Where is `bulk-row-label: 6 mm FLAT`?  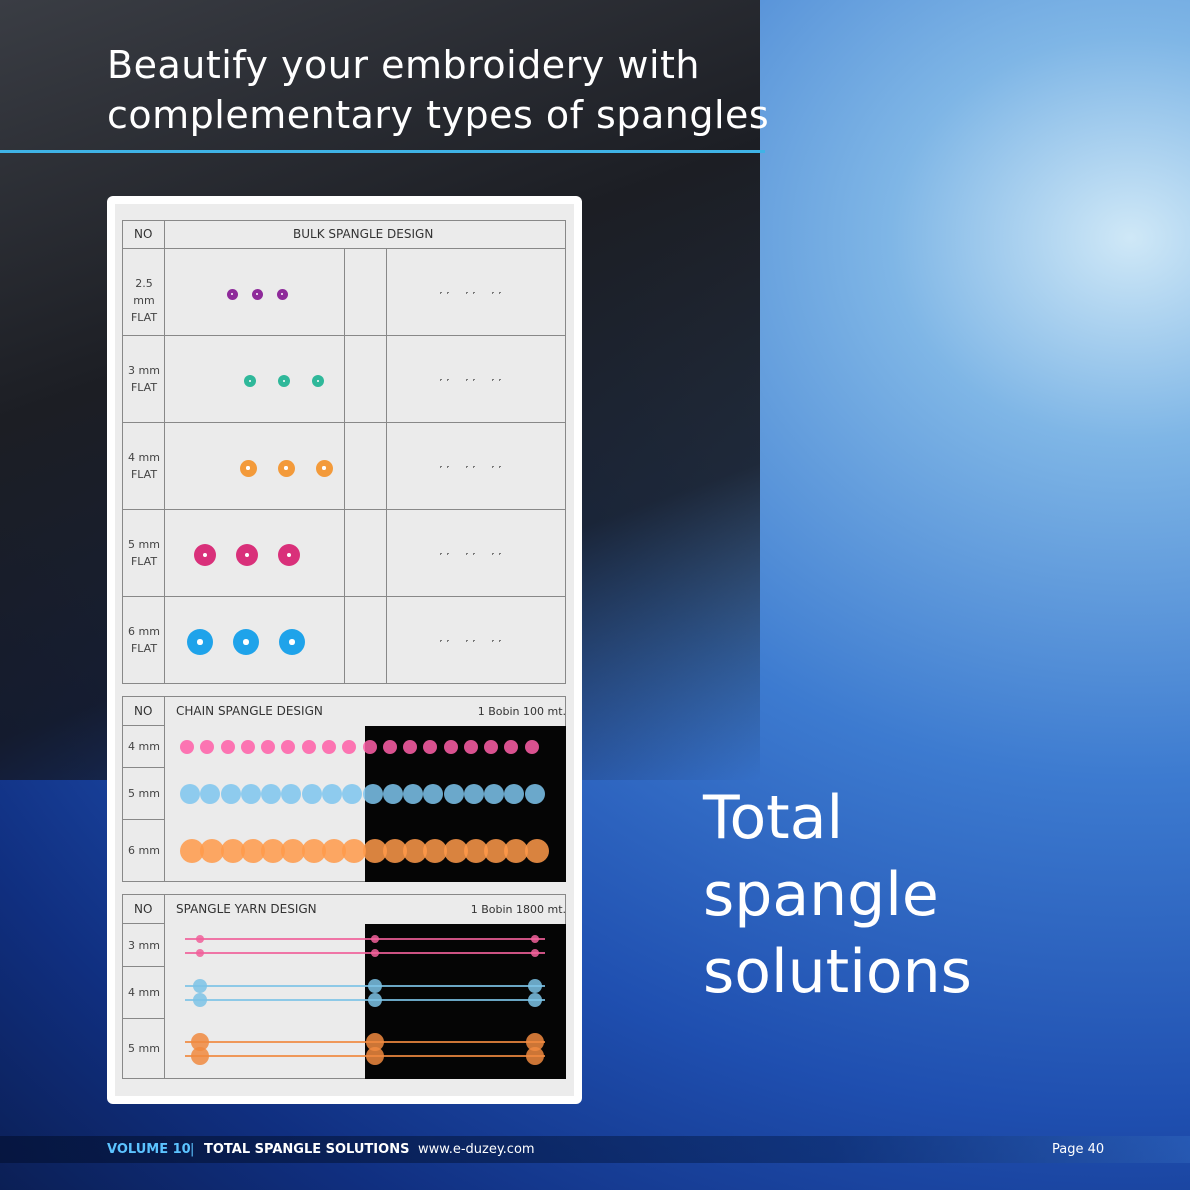 bulk-row-label: 6 mm FLAT is located at coordinates (144, 640).